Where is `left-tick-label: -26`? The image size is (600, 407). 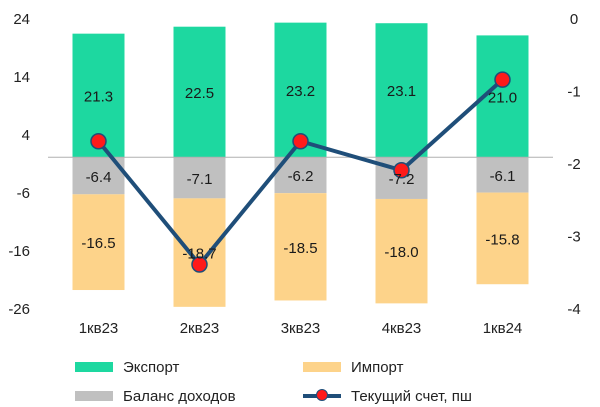
left-tick-label: -26 is located at coordinates (19, 309).